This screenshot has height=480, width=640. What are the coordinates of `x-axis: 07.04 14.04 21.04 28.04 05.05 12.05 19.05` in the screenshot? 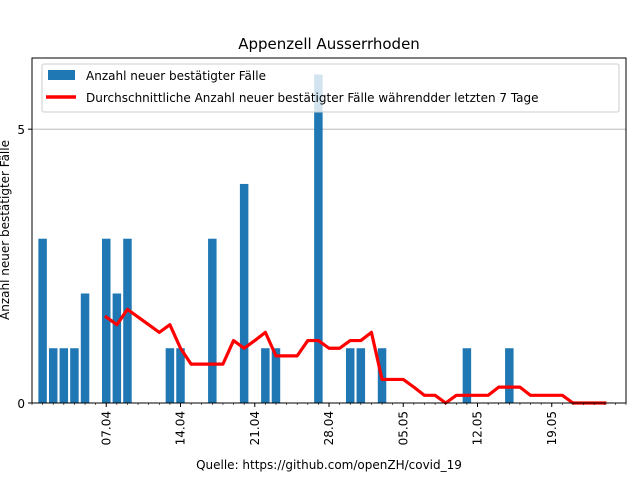 It's located at (329, 424).